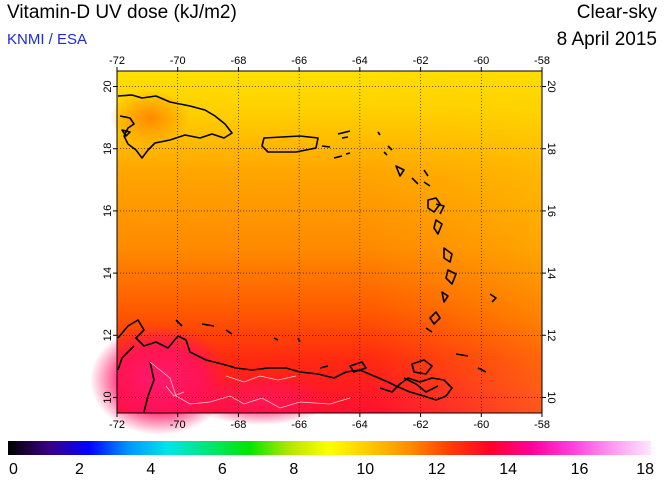  Describe the element at coordinates (481, 425) in the screenshot. I see `lon-label-bottom: -60` at that location.